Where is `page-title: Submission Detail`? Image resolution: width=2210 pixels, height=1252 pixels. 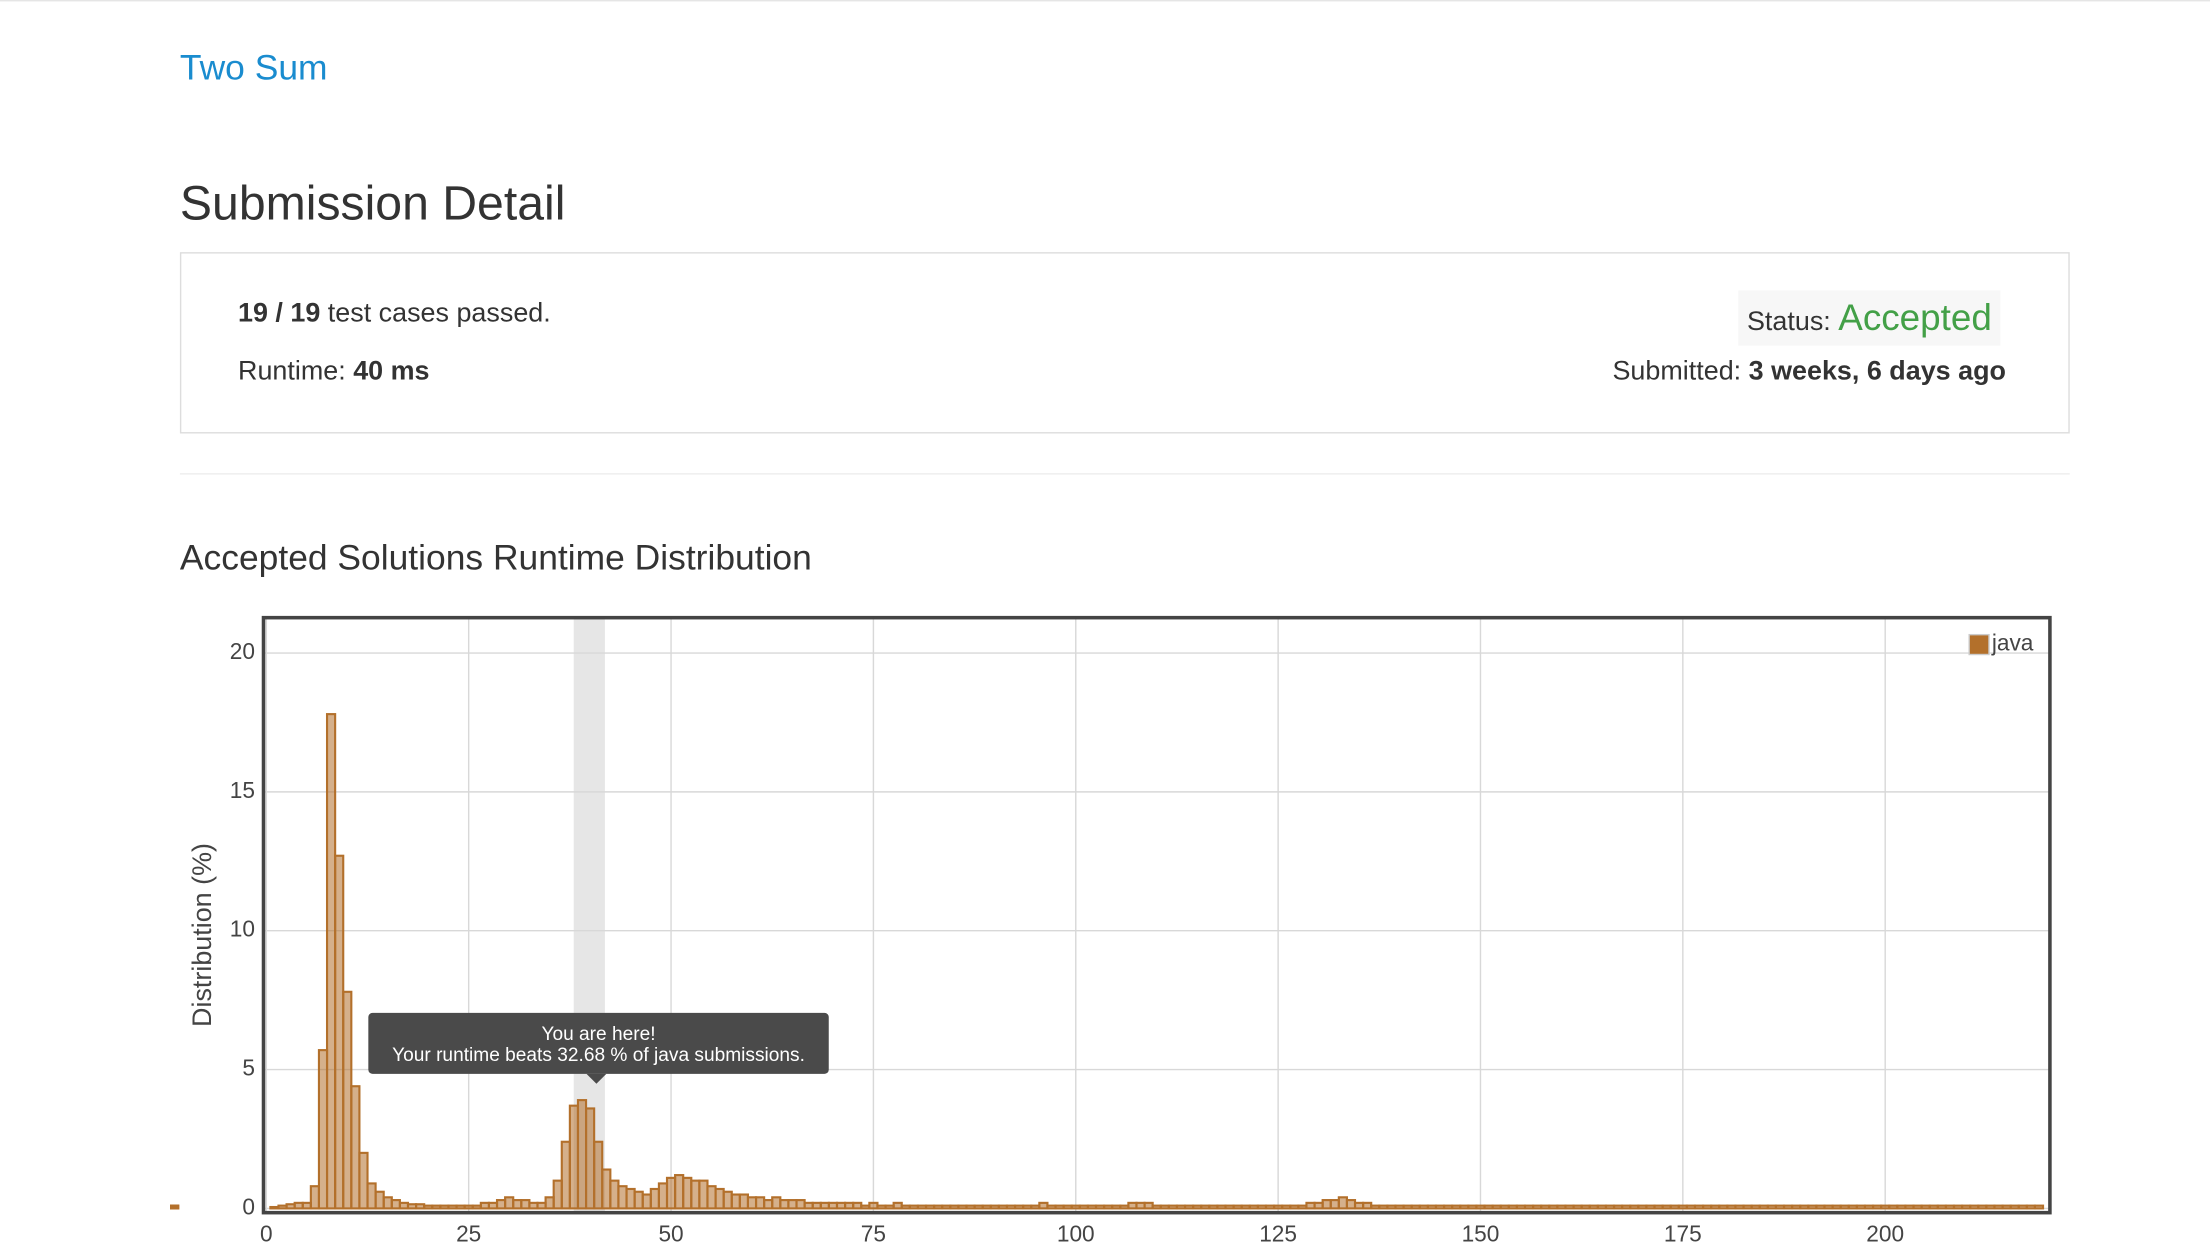
page-title: Submission Detail is located at coordinates (372, 204).